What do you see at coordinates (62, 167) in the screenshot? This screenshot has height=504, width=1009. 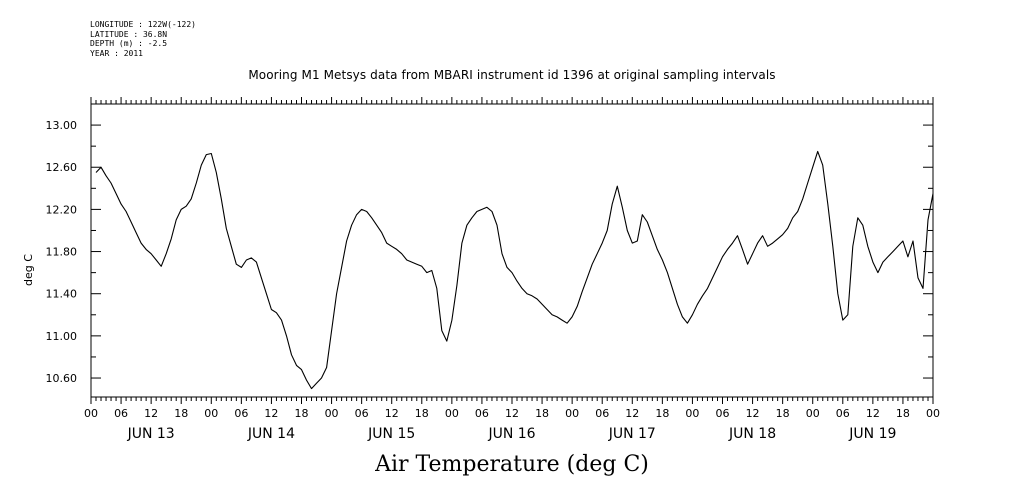 I see `y-tick-label: 12.60` at bounding box center [62, 167].